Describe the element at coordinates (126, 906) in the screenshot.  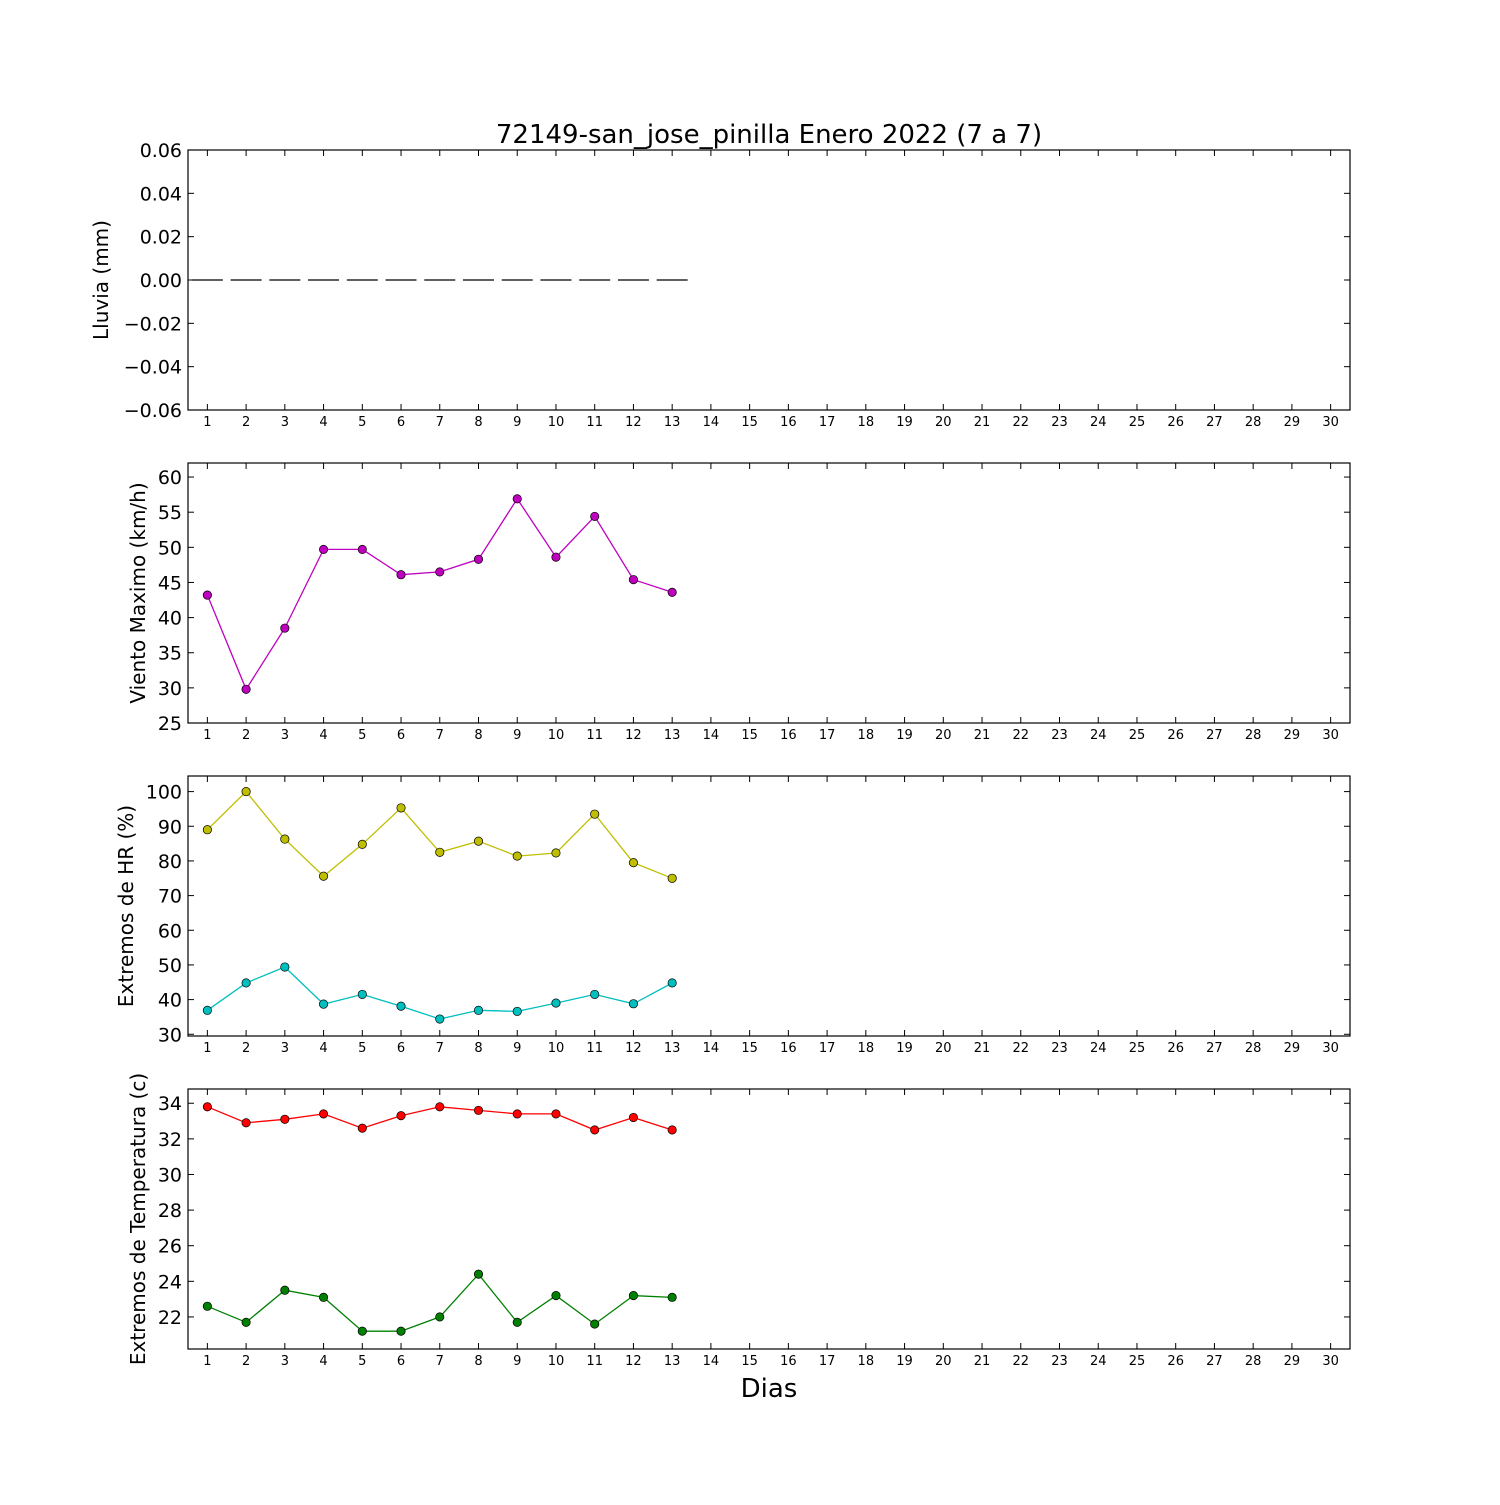
I see `y-axis-label: Extremos de HR (%)` at that location.